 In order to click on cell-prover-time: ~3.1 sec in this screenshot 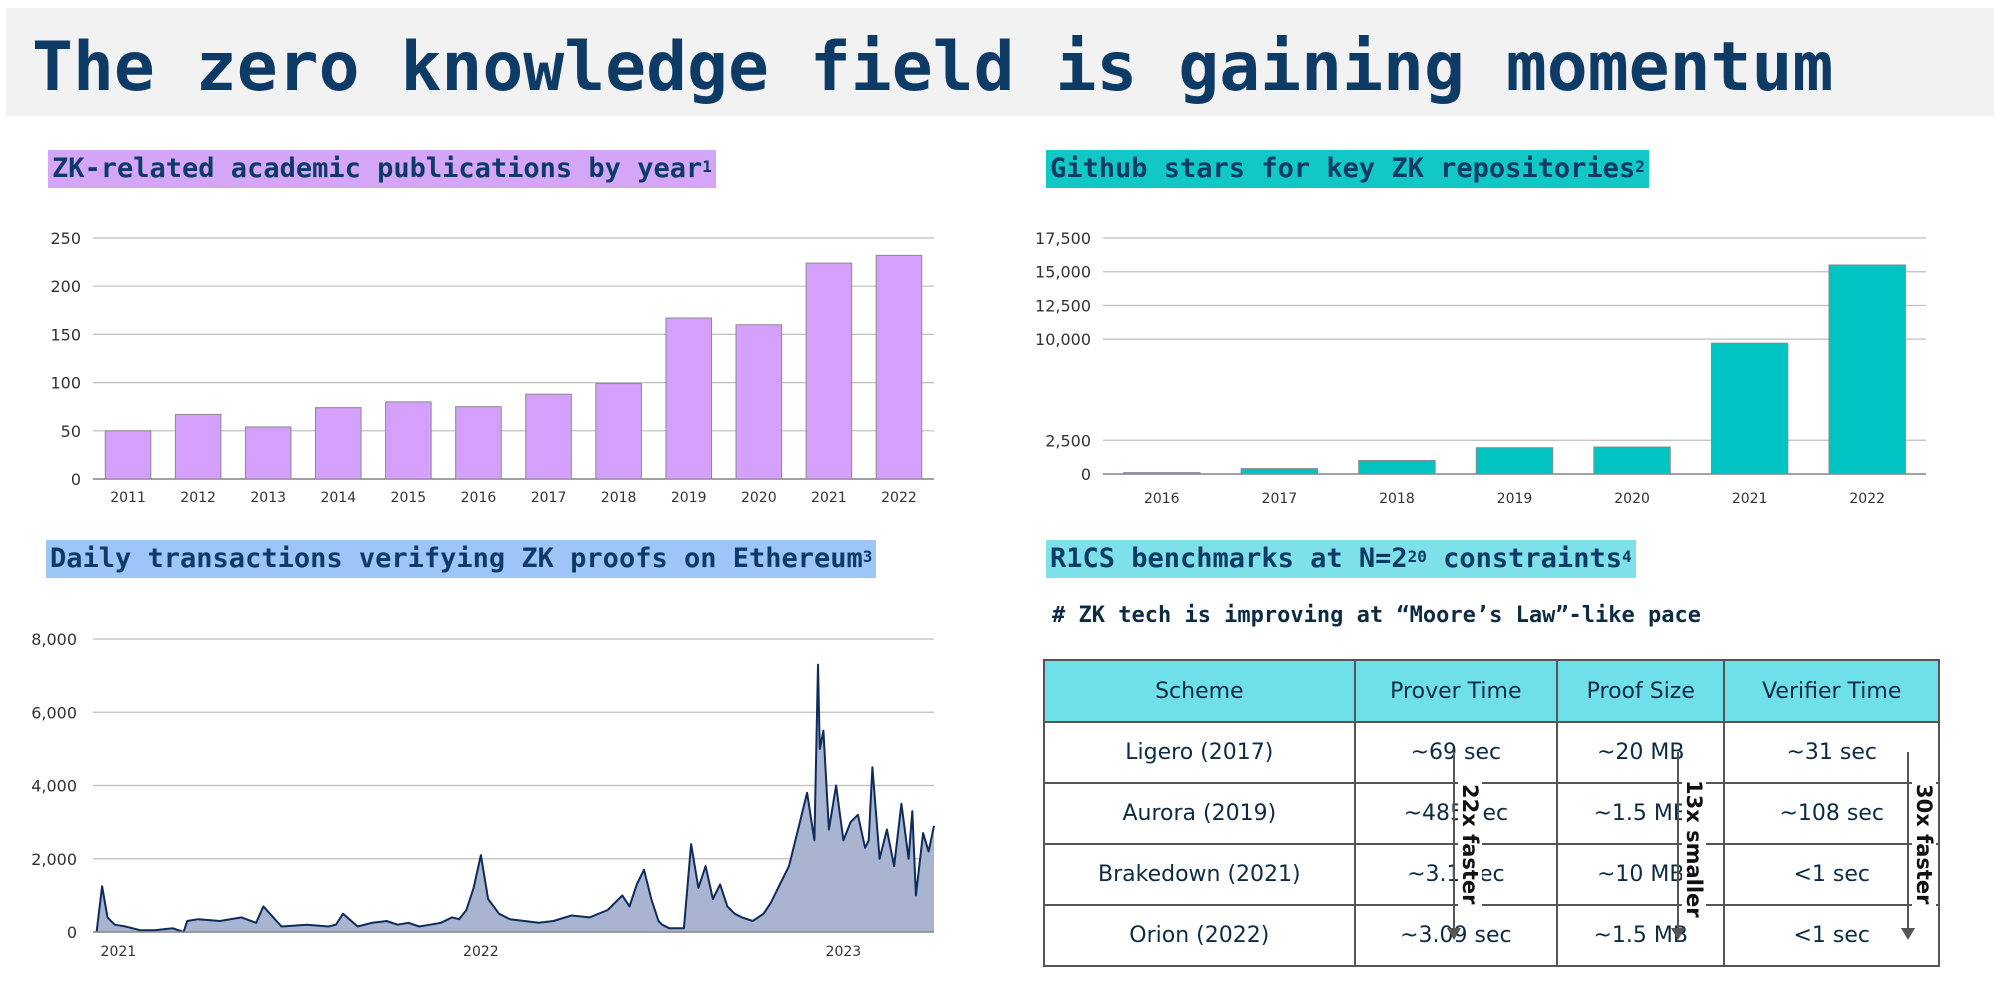, I will do `click(1456, 874)`.